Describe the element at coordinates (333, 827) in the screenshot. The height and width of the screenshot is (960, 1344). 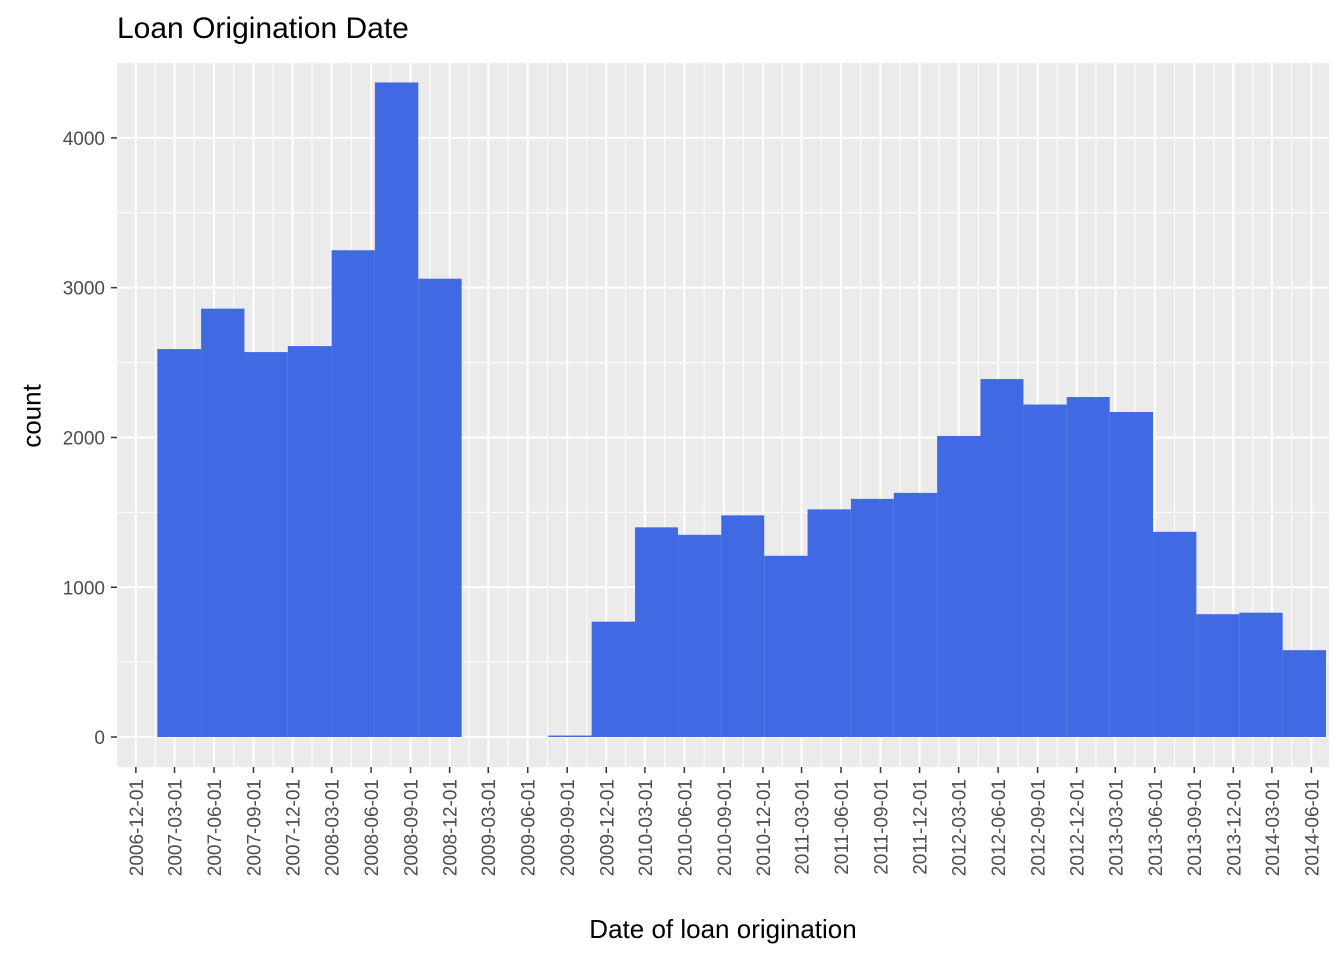
I see `x-tick-label: 2008-03-01` at that location.